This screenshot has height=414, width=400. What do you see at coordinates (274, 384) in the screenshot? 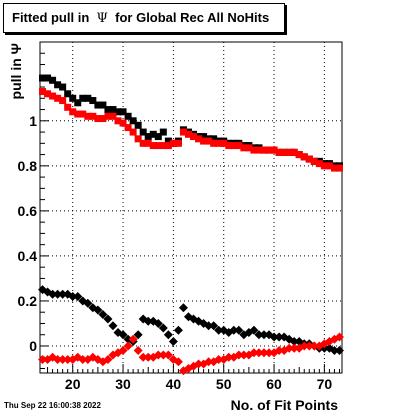
I see `x-tick-label: 60` at bounding box center [274, 384].